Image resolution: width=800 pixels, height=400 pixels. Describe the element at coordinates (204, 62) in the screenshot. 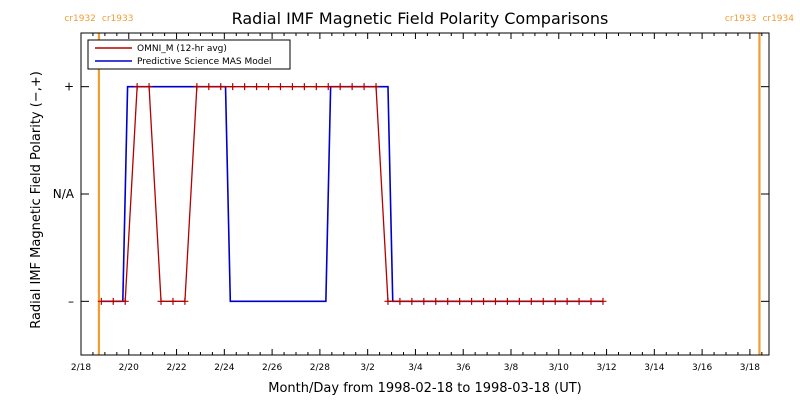

I see `legend-label-mas: Predictive Science MAS Model` at that location.